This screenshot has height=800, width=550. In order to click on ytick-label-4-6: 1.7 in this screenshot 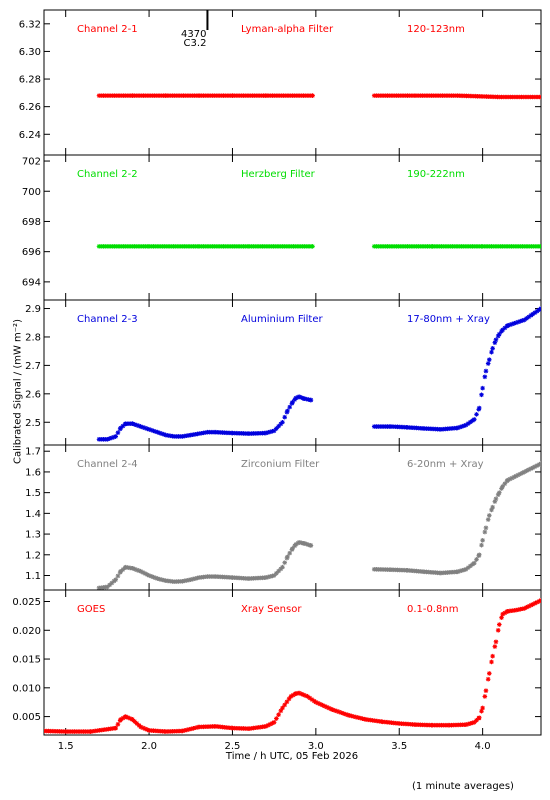, I will do `click(33, 452)`.